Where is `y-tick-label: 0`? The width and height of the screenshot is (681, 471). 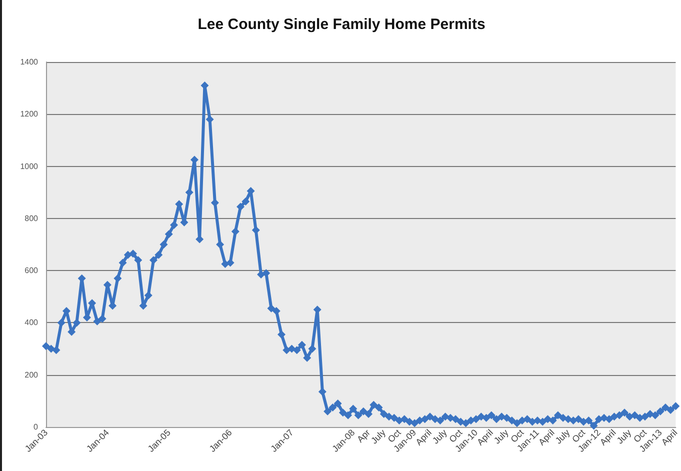
y-tick-label: 0 is located at coordinates (36, 427).